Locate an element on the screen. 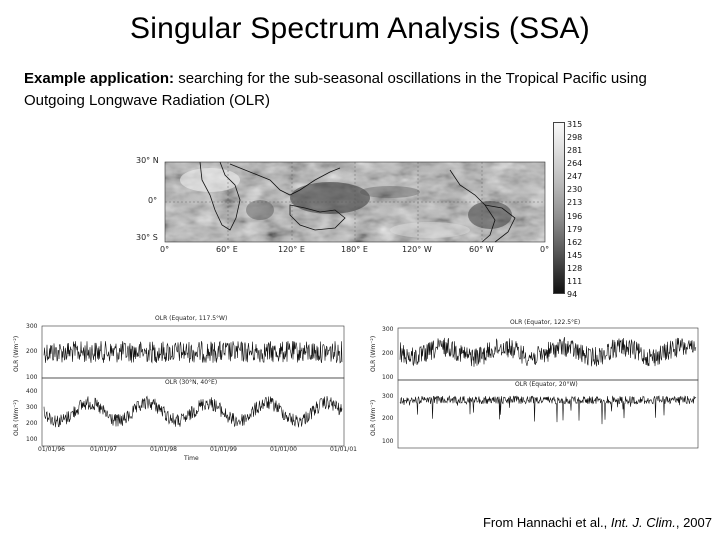  ylabel-top-left: OLR (Wm⁻²) is located at coordinates (16, 353).